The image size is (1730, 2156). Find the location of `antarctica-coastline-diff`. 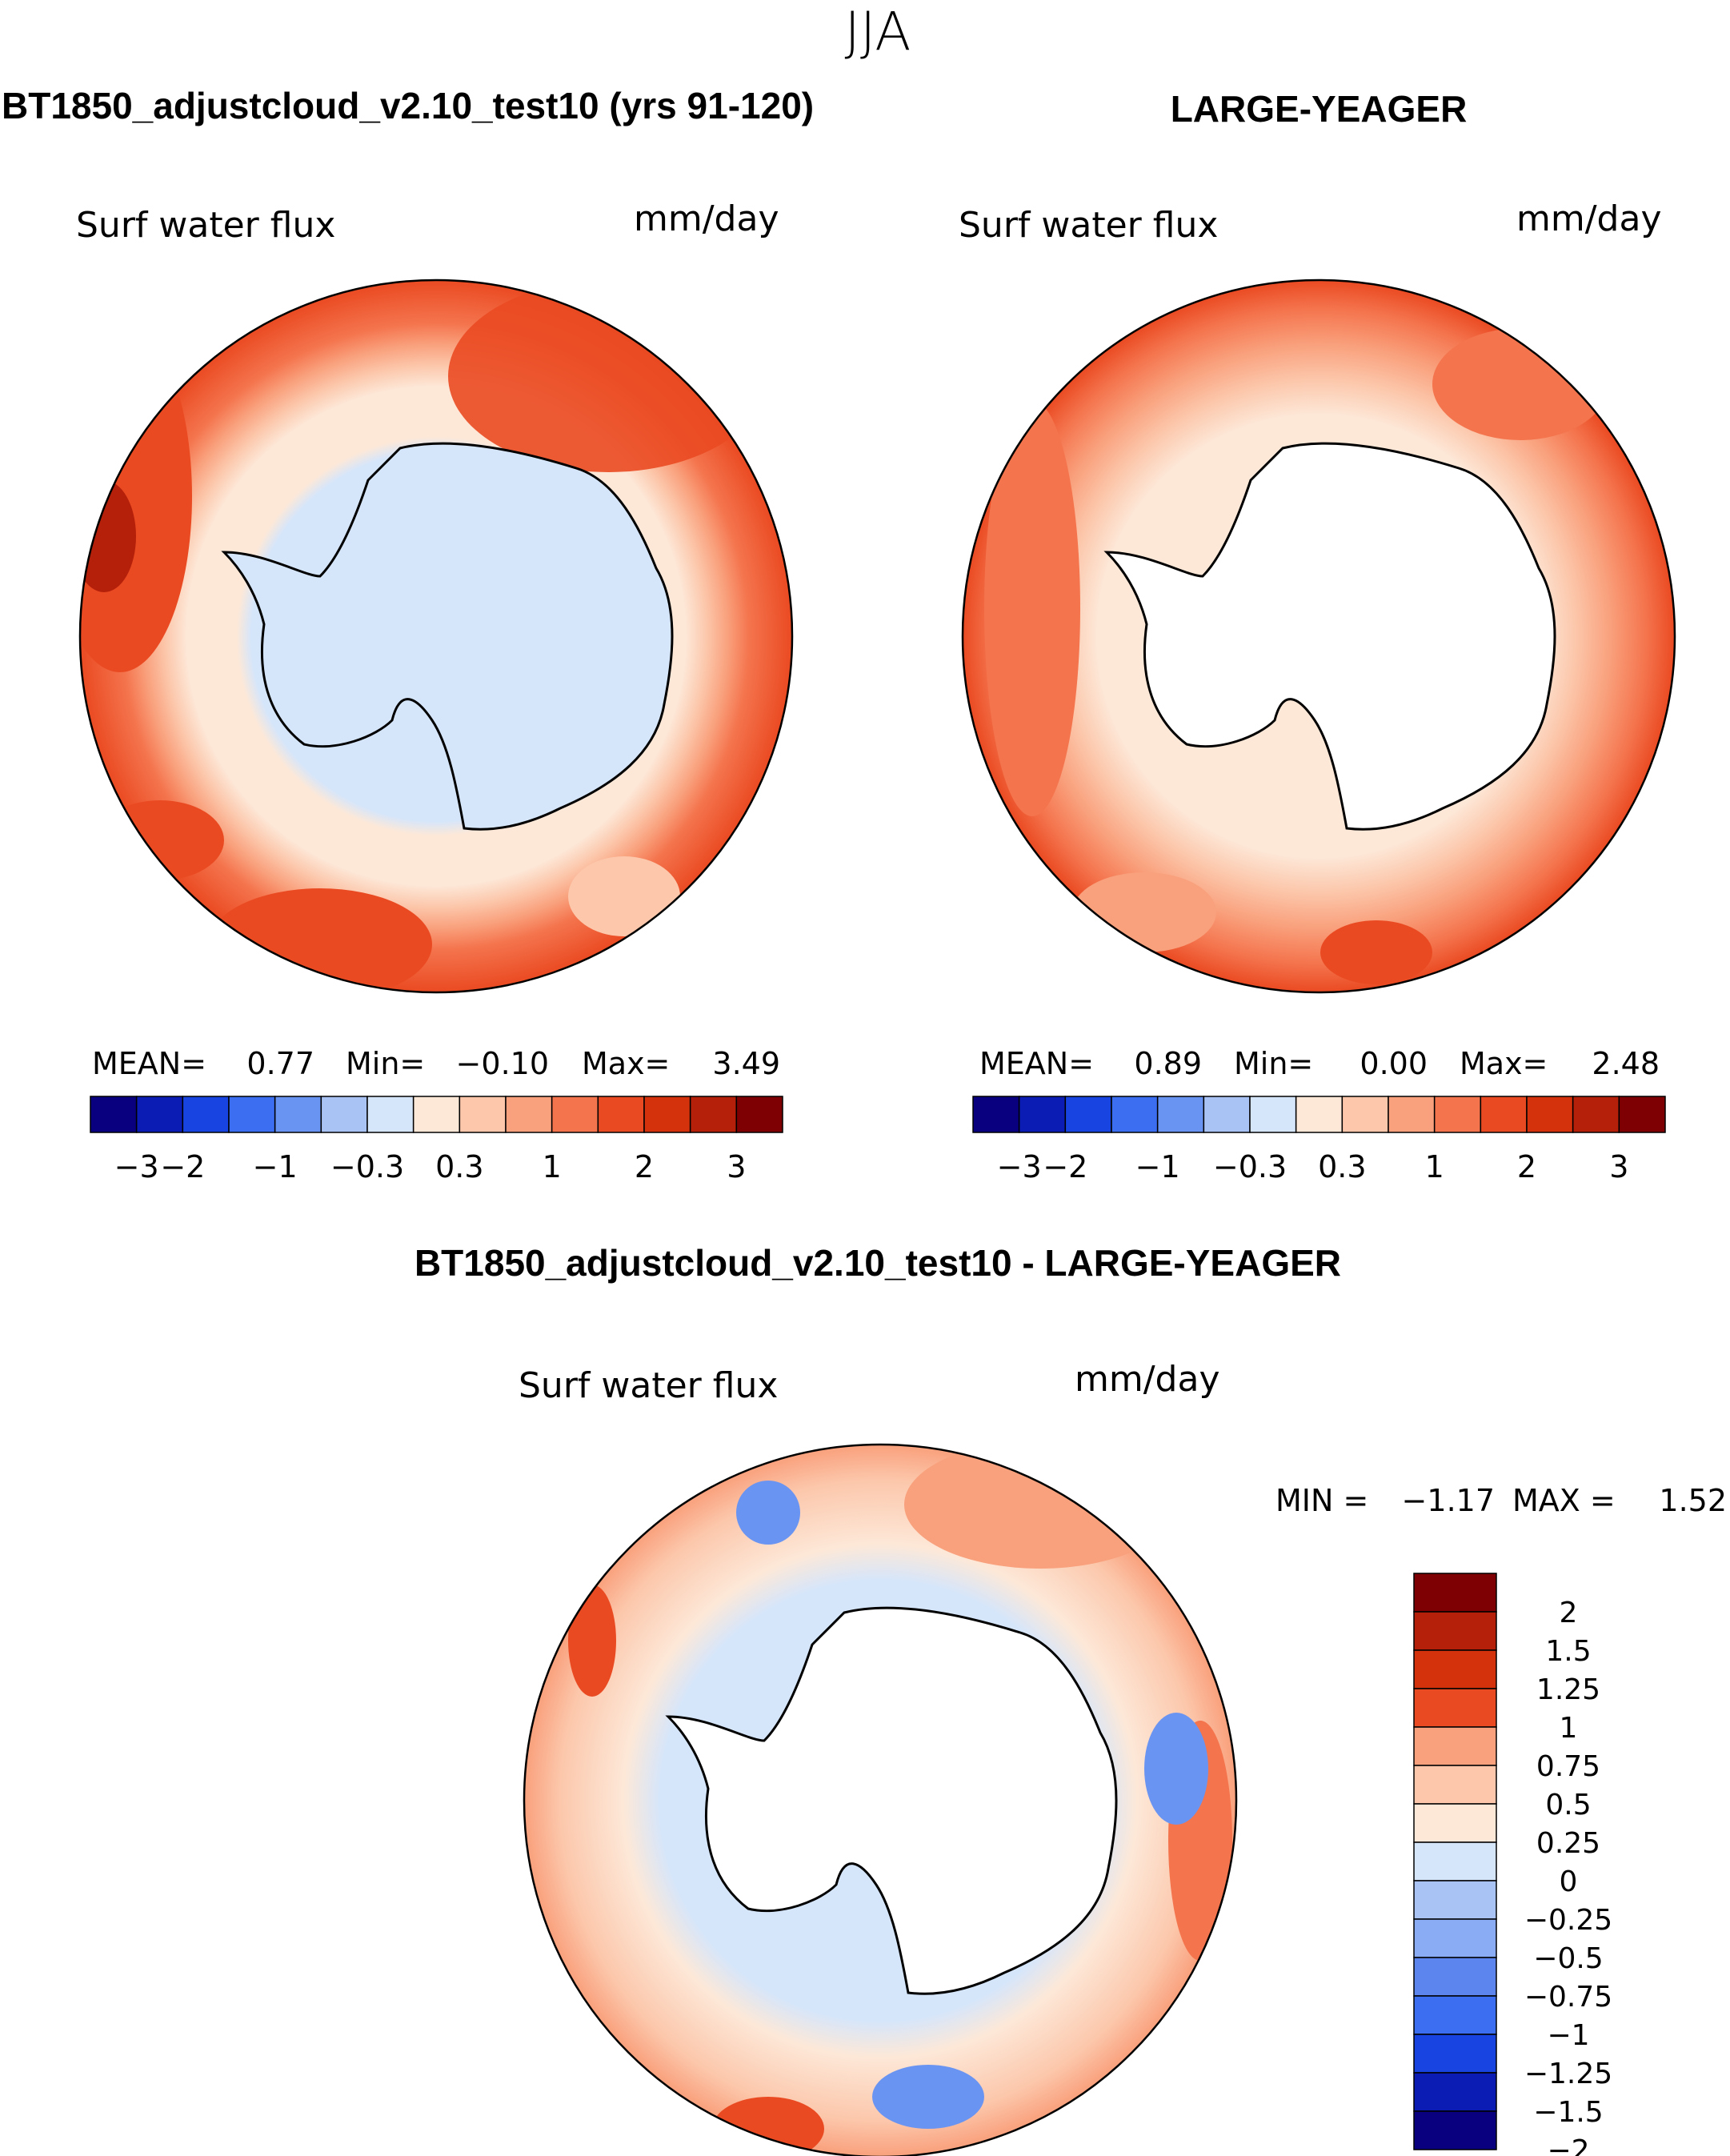

antarctica-coastline-diff is located at coordinates (891, 1800).